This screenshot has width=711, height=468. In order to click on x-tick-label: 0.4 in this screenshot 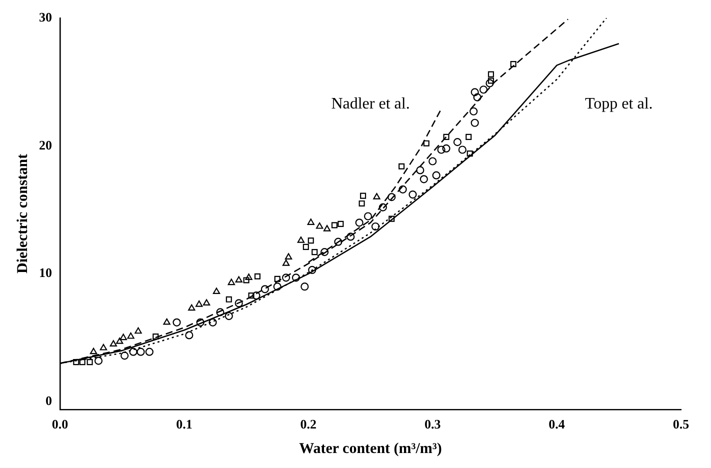, I will do `click(557, 424)`.